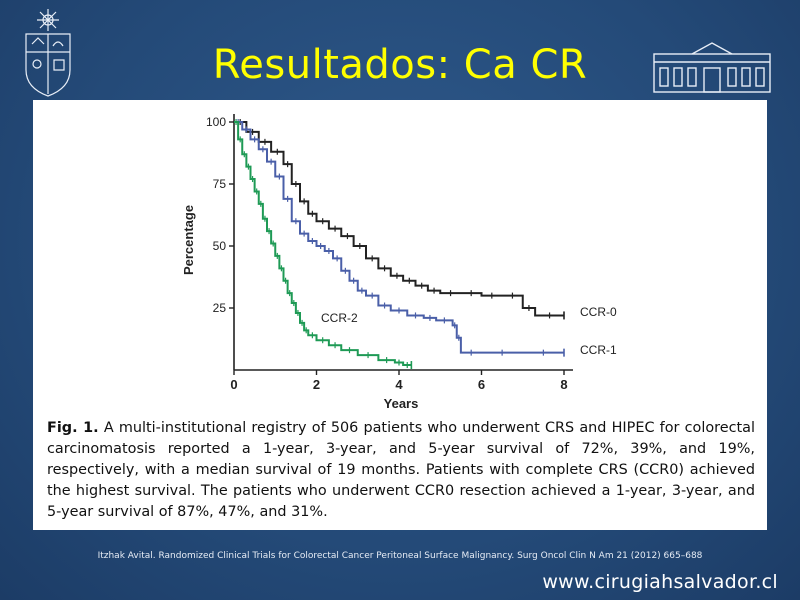 This screenshot has height=600, width=800. I want to click on slide-title: Resultados: Ca CR, so click(400, 65).